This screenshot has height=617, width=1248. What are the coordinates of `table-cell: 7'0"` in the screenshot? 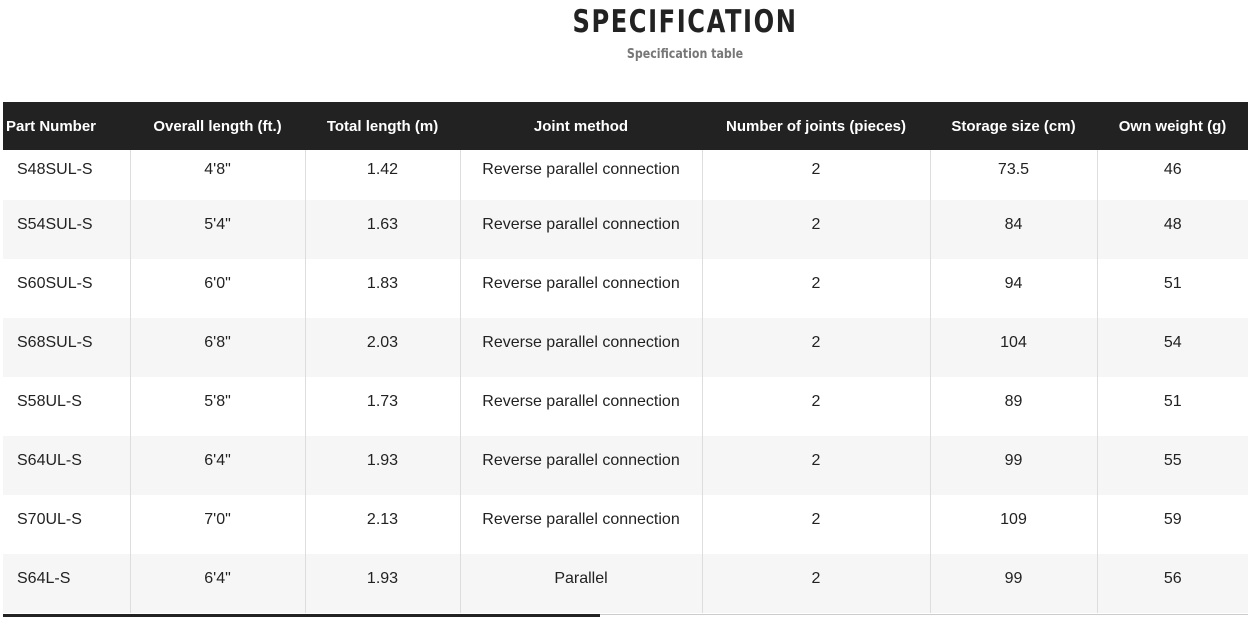 It's located at (217, 524).